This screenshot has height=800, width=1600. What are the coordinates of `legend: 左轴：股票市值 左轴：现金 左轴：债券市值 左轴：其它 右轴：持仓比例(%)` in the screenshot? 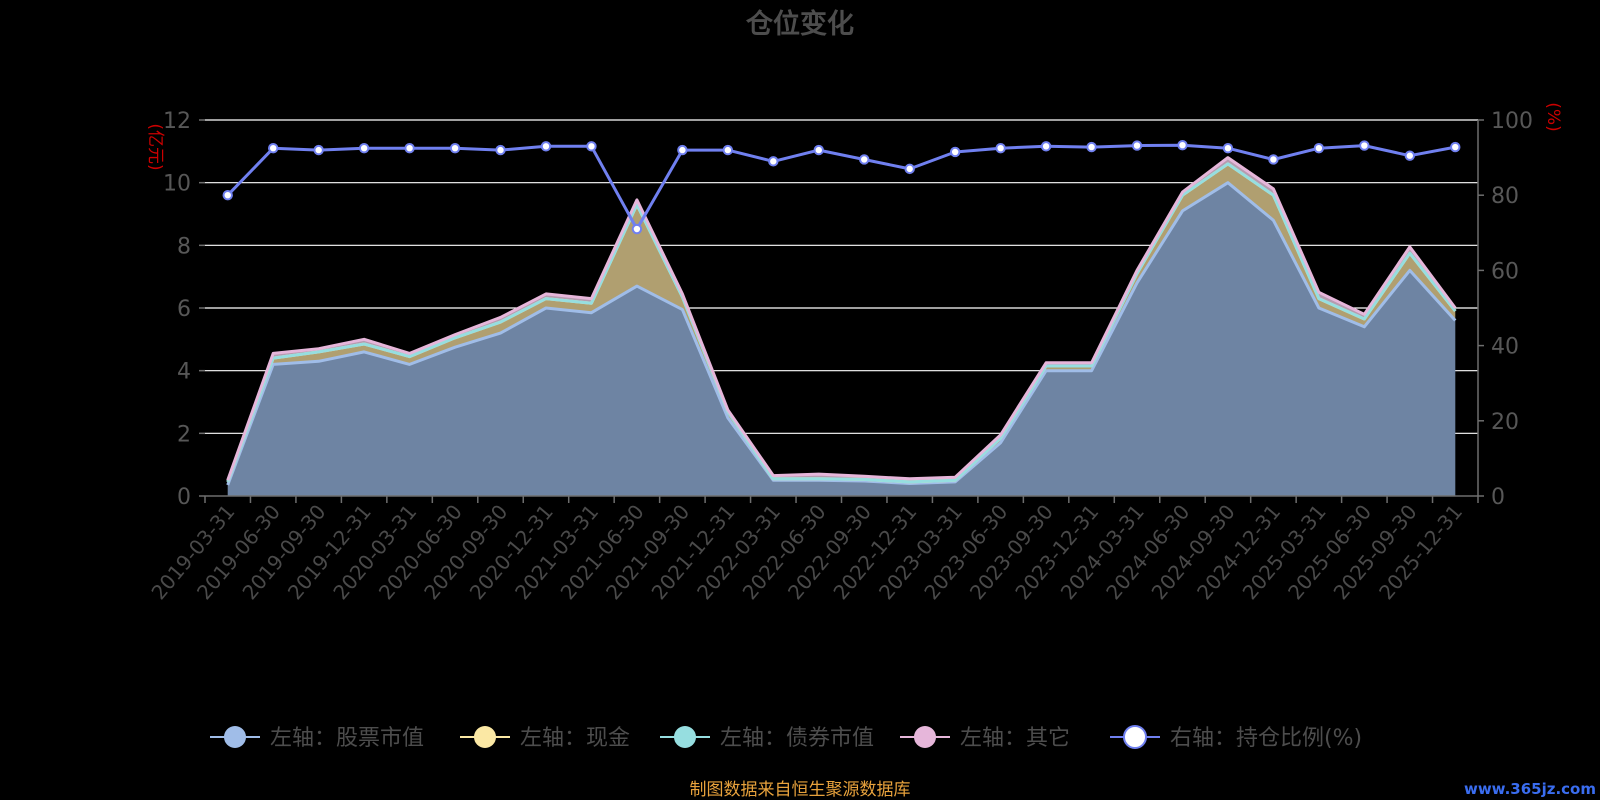 It's located at (786, 738).